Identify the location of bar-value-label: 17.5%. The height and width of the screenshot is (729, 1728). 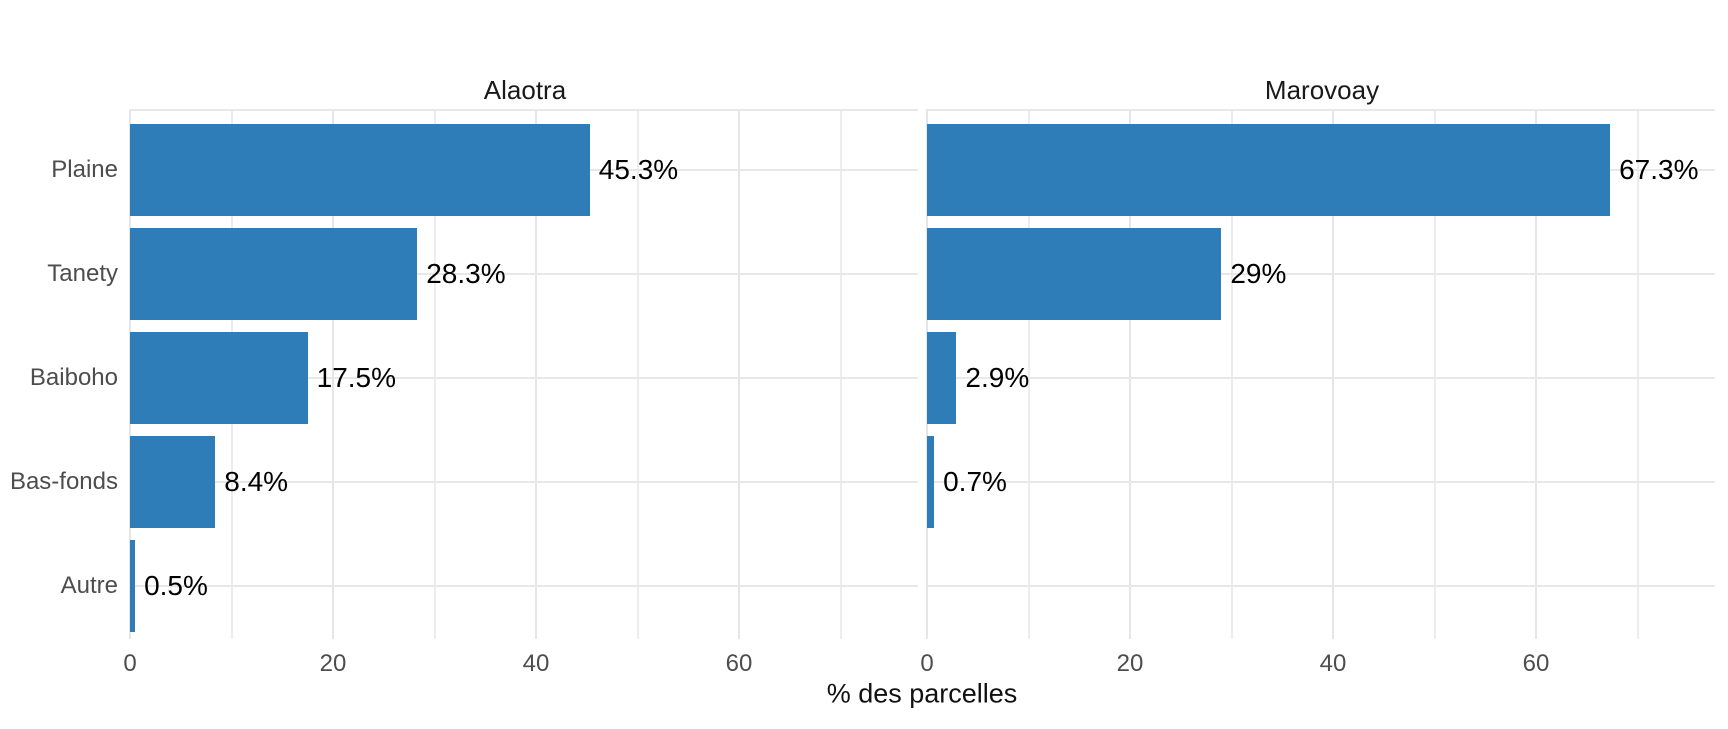
(356, 377).